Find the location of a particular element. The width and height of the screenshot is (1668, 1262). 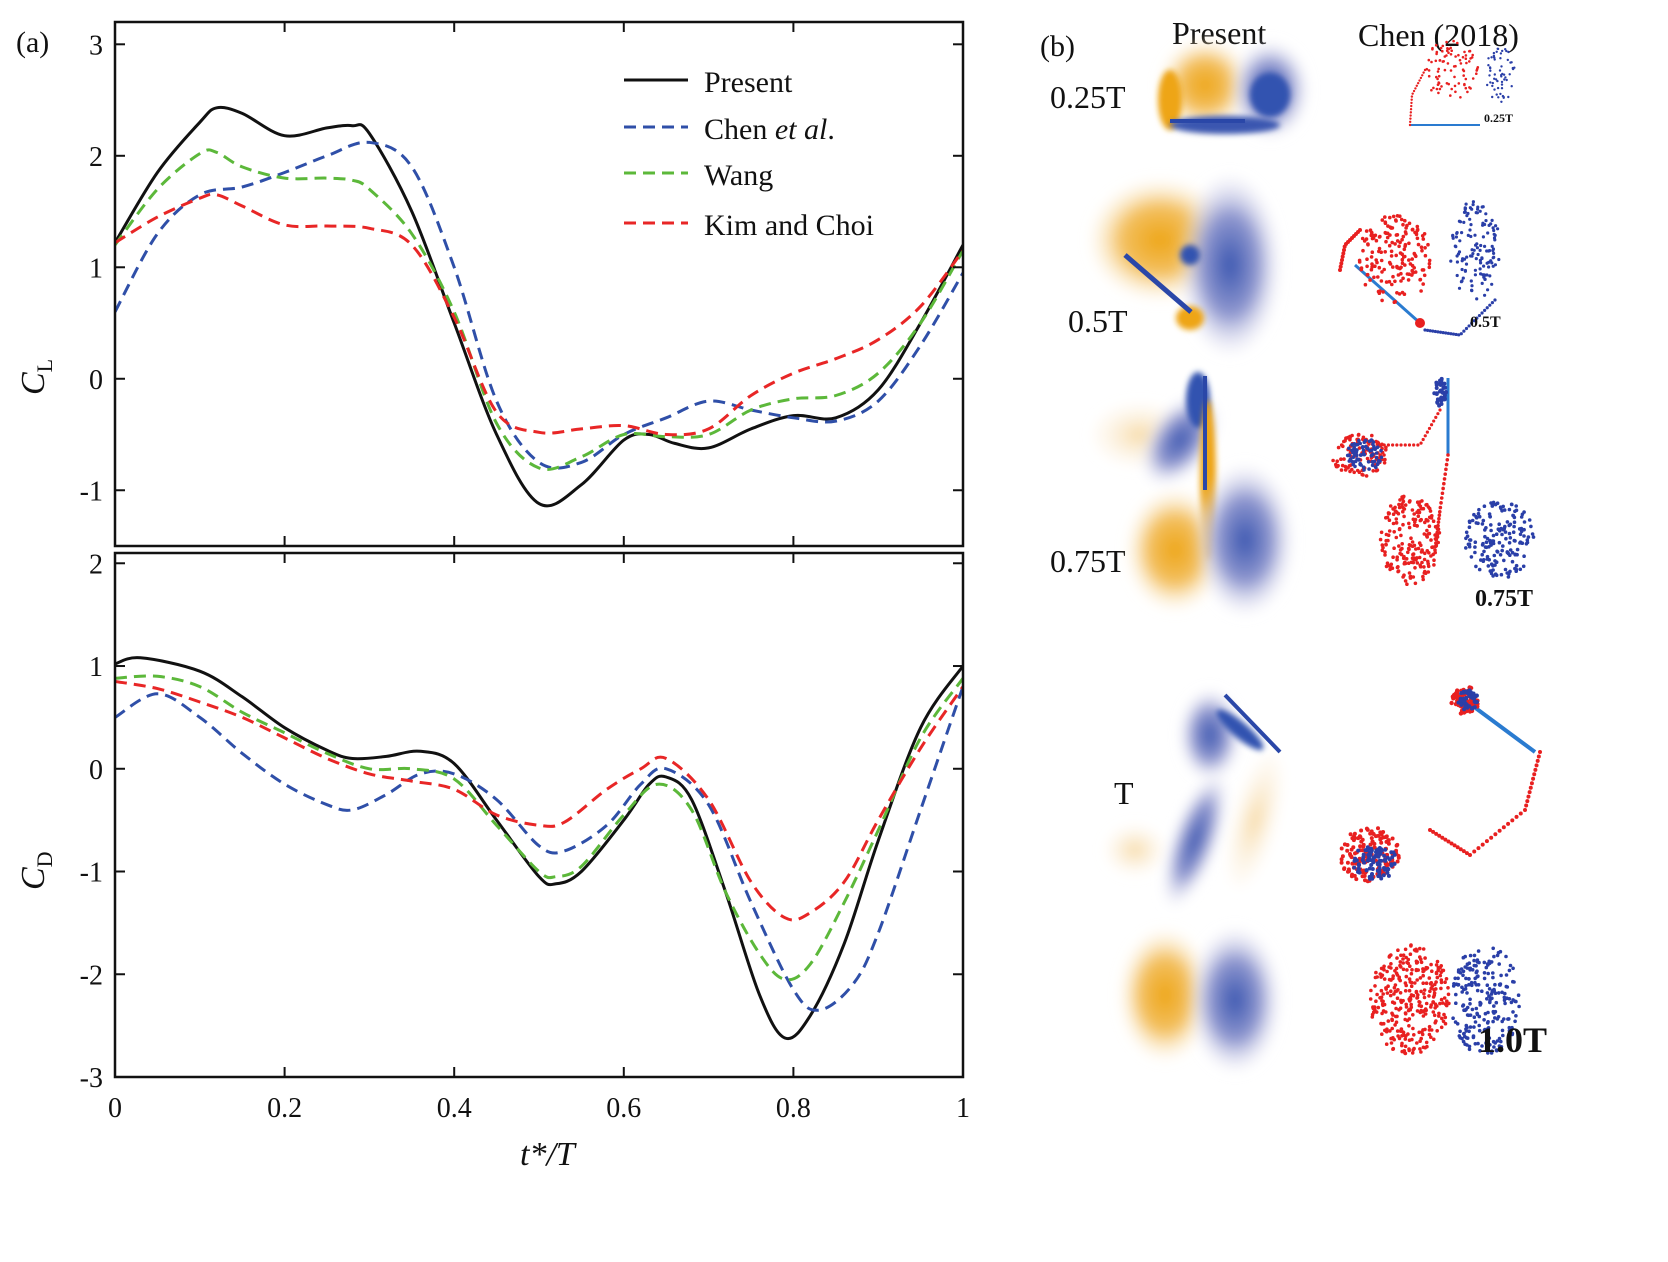

chen-label-075T: 0.75T is located at coordinates (1504, 599).